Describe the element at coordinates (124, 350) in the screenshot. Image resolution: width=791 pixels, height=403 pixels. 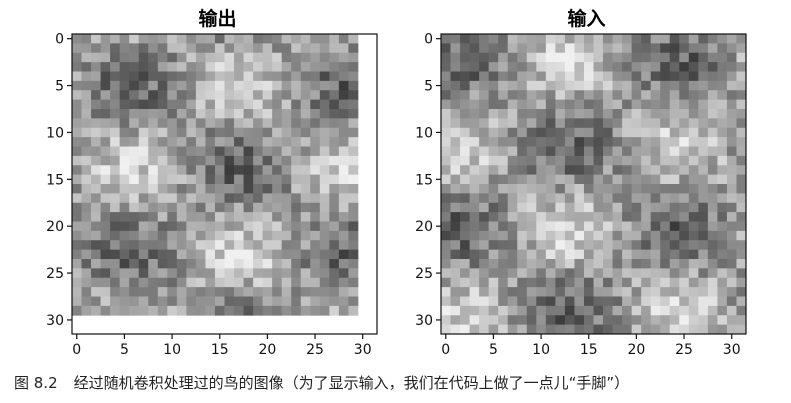
I see `x-tick-label: 5` at that location.